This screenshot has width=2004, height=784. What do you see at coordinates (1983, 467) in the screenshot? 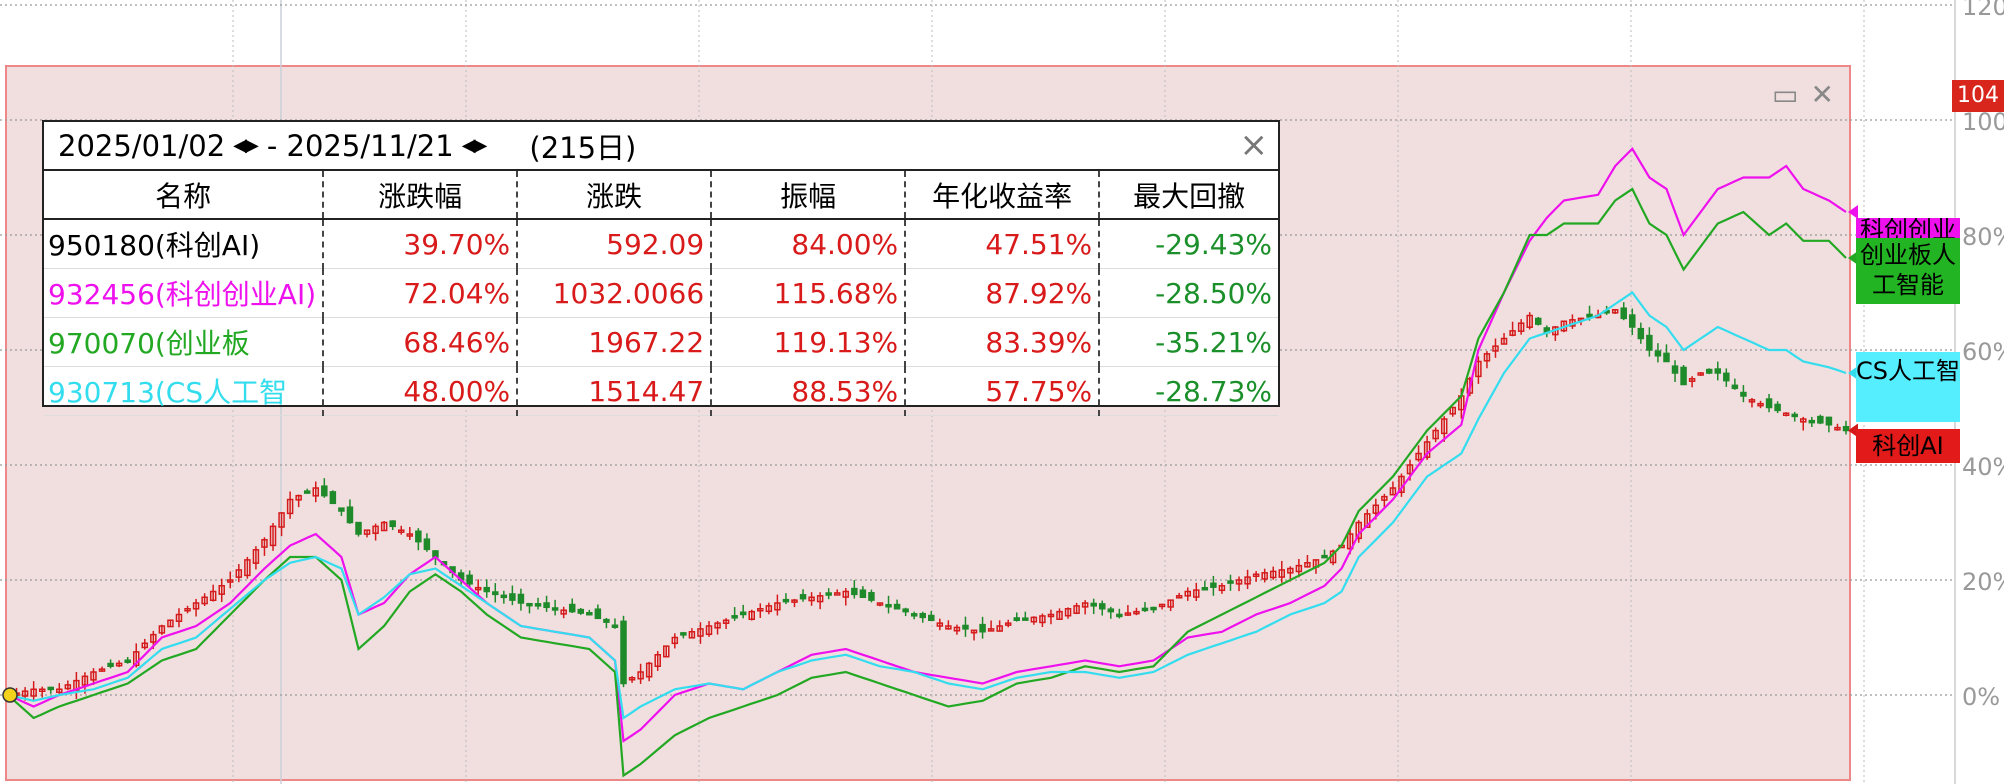
I see `y-tick-label: 40%` at bounding box center [1983, 467].